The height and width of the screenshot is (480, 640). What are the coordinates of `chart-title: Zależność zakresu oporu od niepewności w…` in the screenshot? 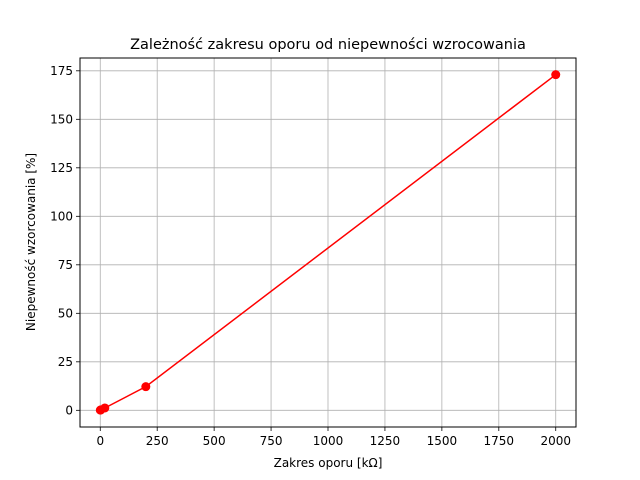 It's located at (328, 45).